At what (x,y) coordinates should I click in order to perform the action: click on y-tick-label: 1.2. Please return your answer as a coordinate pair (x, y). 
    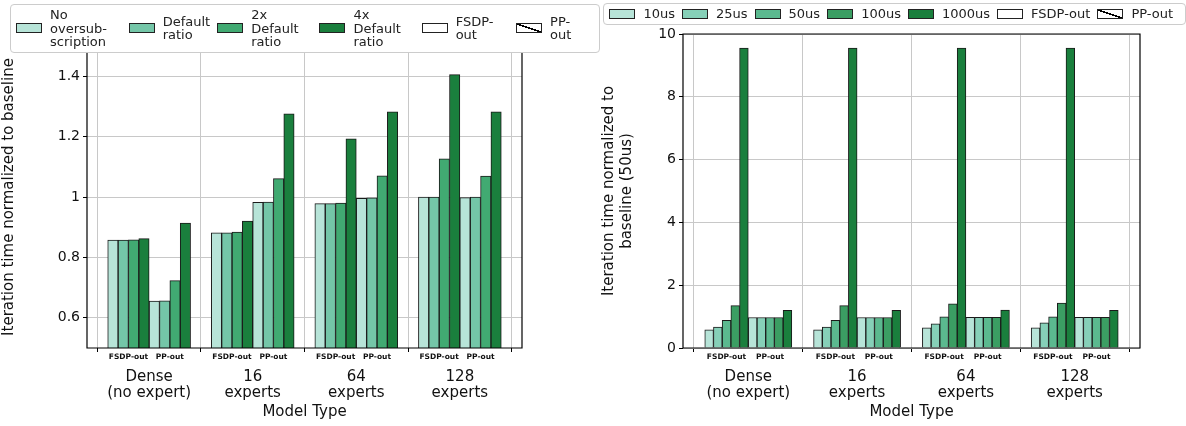
    Looking at the image, I should click on (68, 135).